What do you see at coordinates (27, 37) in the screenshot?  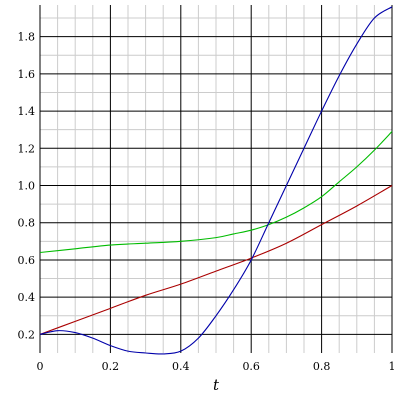 I see `y-tick-label-8: 1.8` at bounding box center [27, 37].